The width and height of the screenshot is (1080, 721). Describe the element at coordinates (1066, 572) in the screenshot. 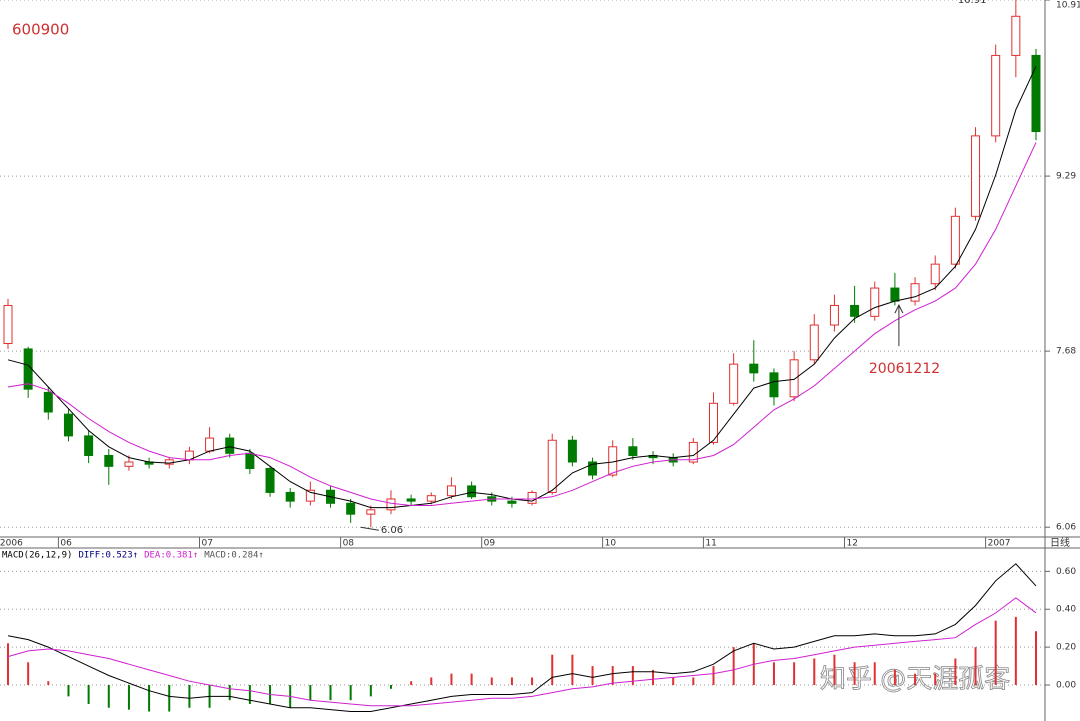

I see `y-tick-label: 0.60` at that location.